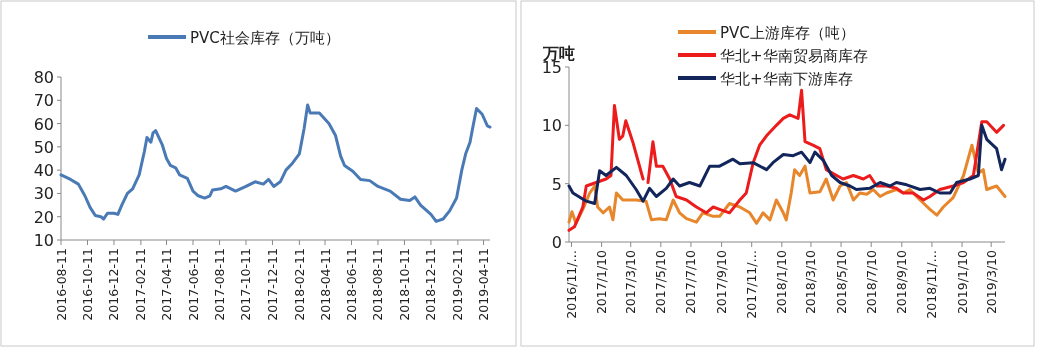 Image resolution: width=1037 pixels, height=347 pixels. Describe the element at coordinates (871, 282) in the screenshot. I see `x-tick-label: 2018/7/10` at that location.